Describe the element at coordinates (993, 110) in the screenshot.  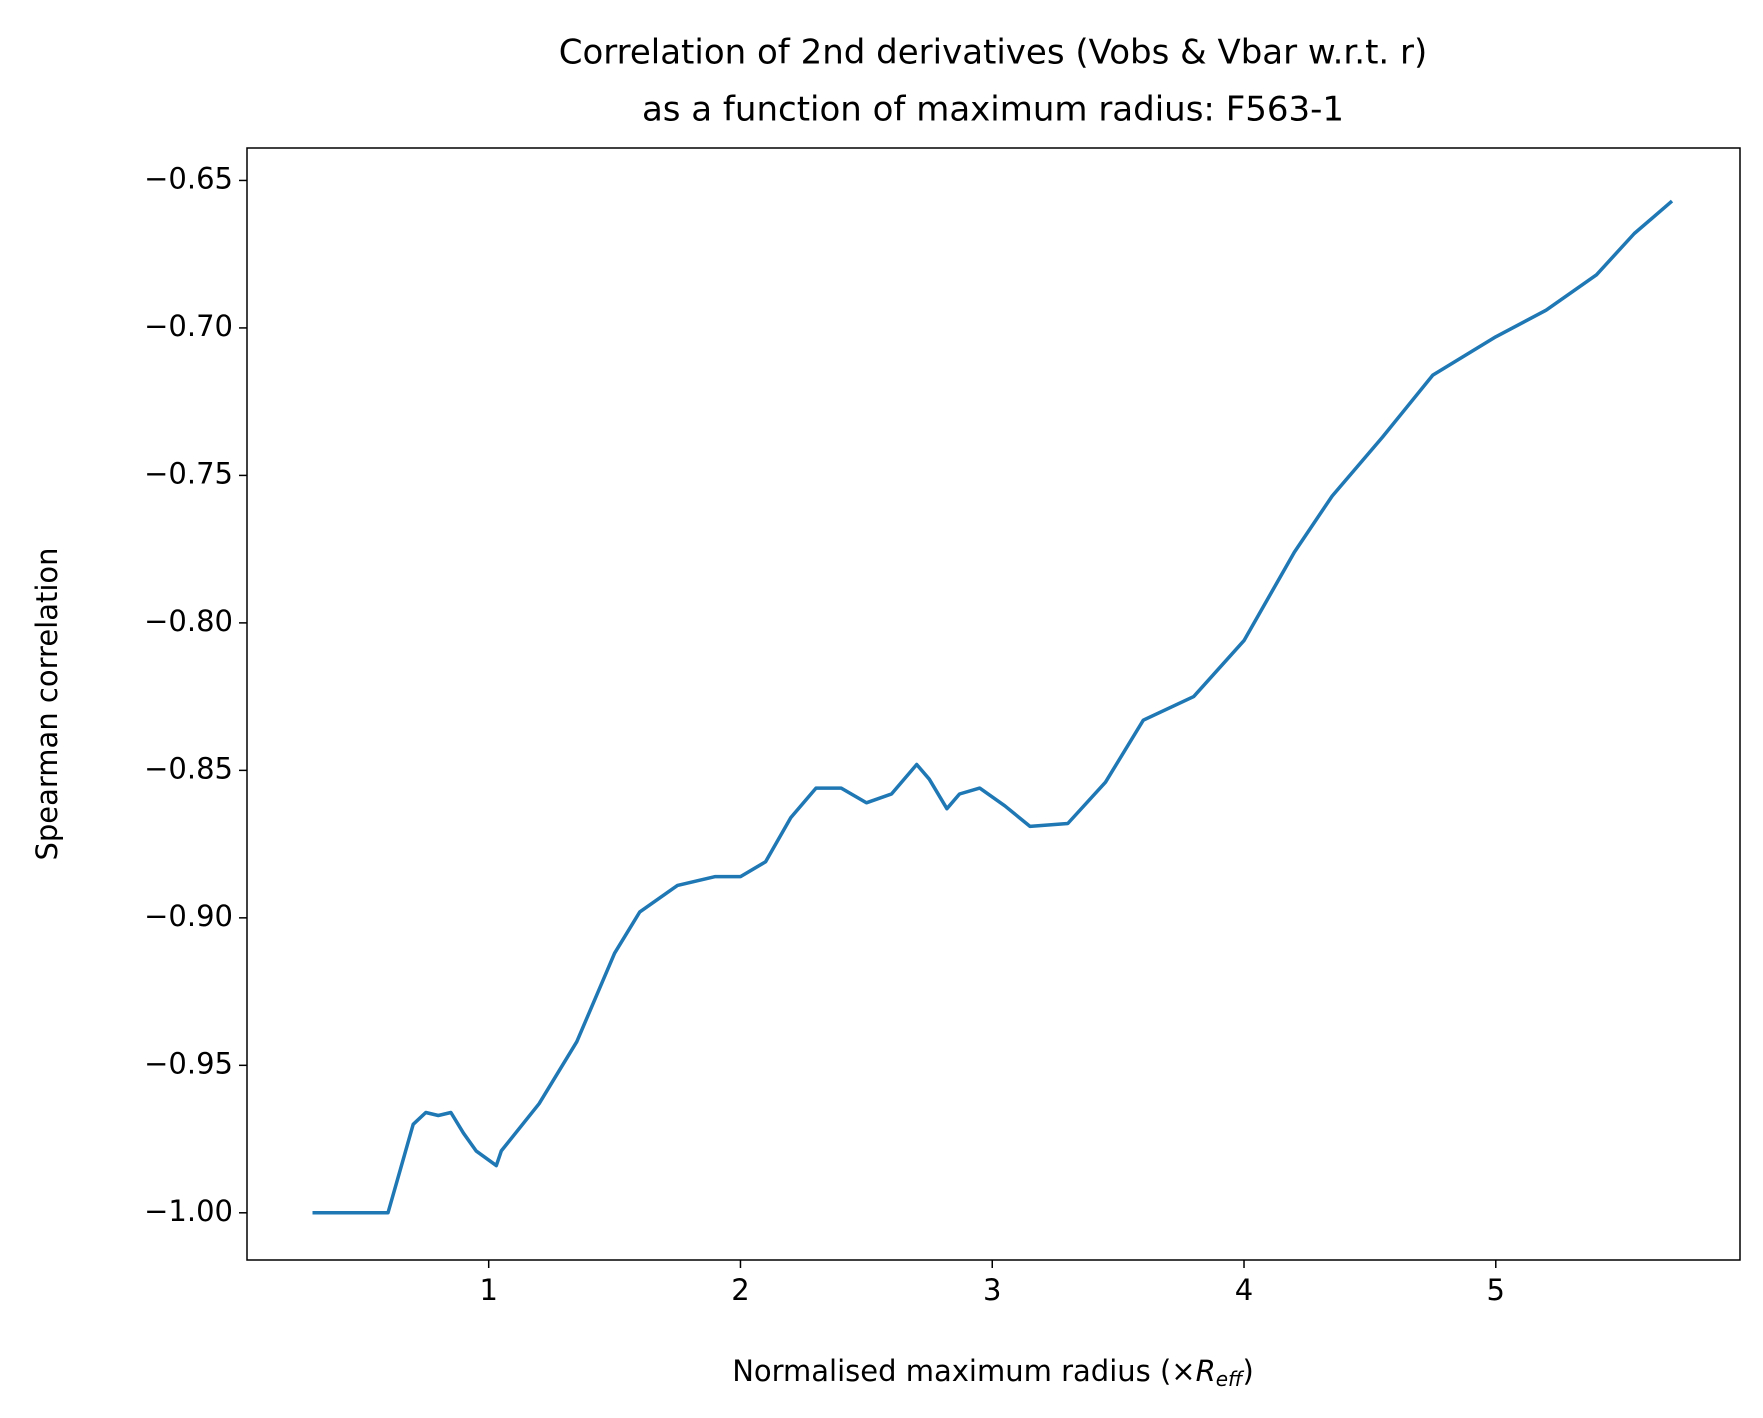
I see `chart-title: as a function of maximum radius: F563-1` at that location.